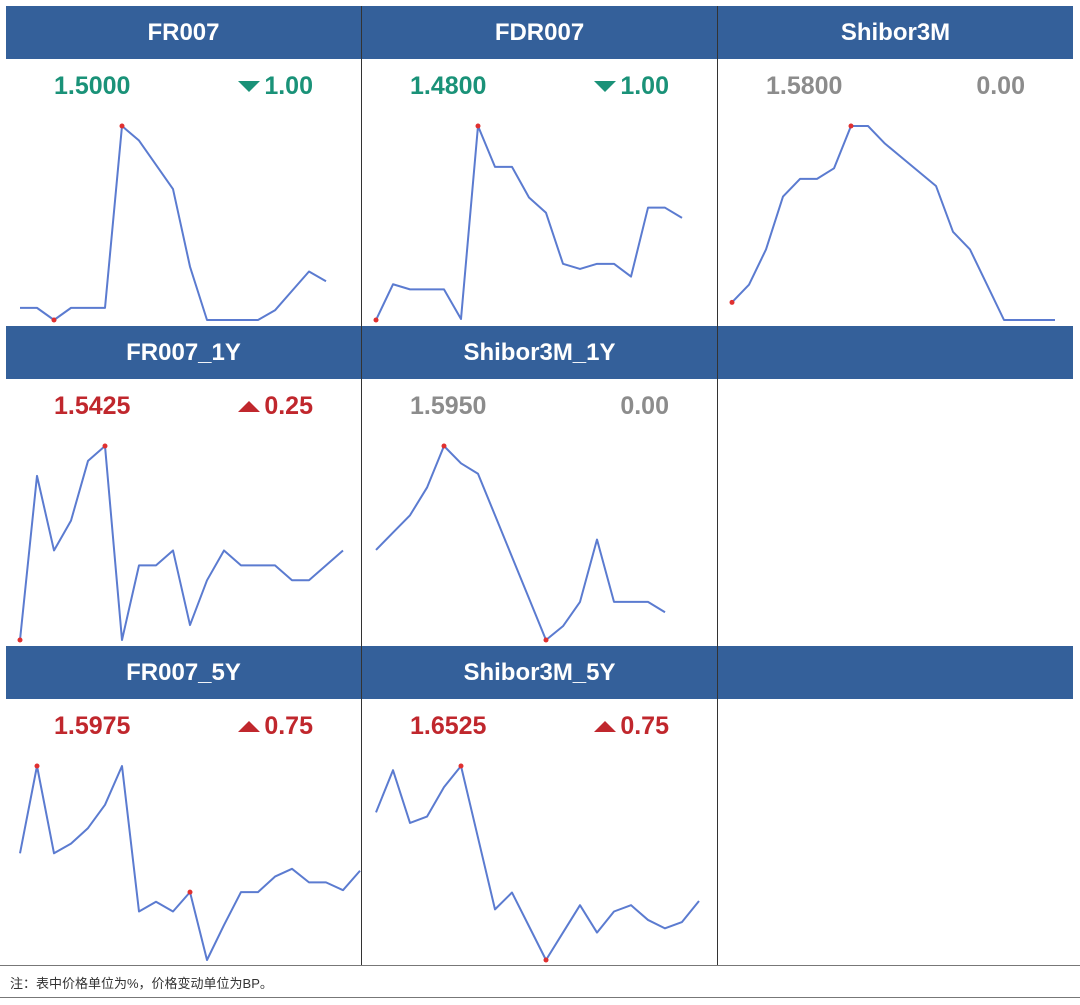 Image resolution: width=1080 pixels, height=1005 pixels. I want to click on change-fr007-1y: 0.25, so click(275, 406).